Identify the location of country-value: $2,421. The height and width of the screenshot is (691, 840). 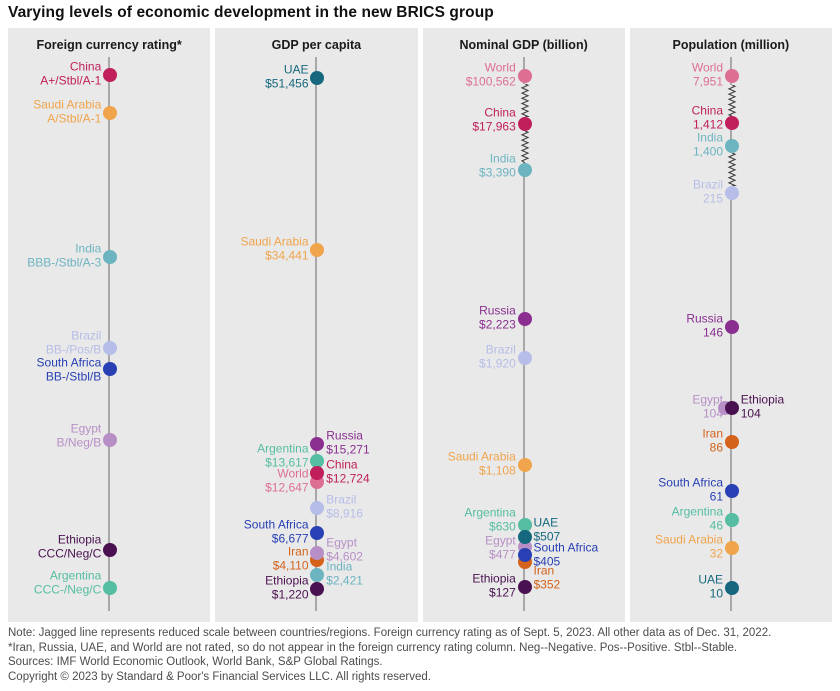
(344, 580).